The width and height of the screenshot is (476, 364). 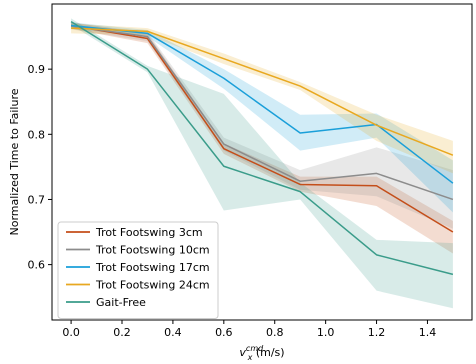 What do you see at coordinates (122, 332) in the screenshot?
I see `x-tick-label: 0.2` at bounding box center [122, 332].